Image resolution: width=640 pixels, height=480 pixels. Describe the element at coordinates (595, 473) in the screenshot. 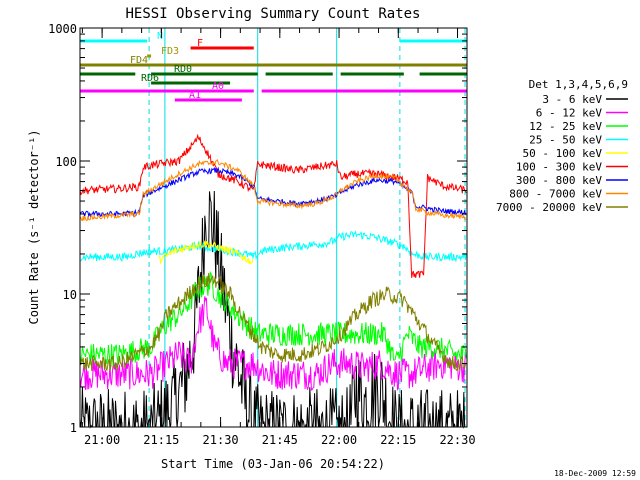

I see `timestamp-footer: 18-Dec-2009 12:59` at that location.